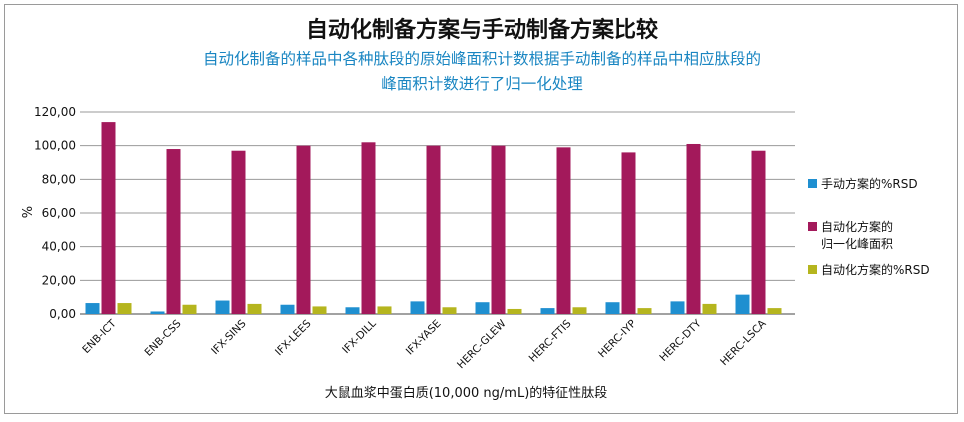  What do you see at coordinates (617, 339) in the screenshot?
I see `x-tick-label: HERC-IYP` at bounding box center [617, 339].